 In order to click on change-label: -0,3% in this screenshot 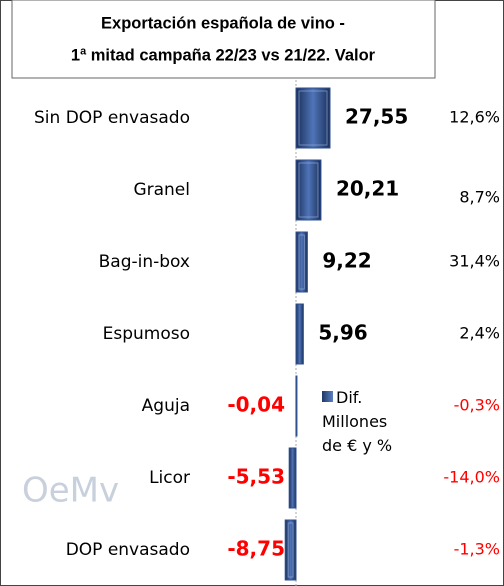, I will do `click(477, 405)`.